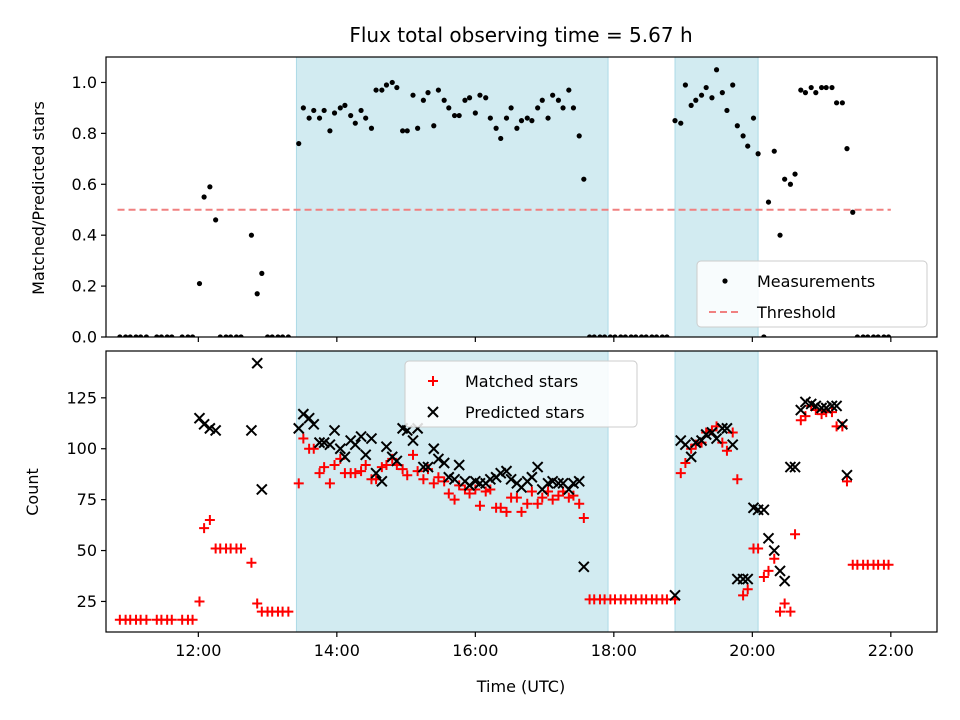  What do you see at coordinates (475, 650) in the screenshot?
I see `x-tick-label: 16:00` at bounding box center [475, 650].